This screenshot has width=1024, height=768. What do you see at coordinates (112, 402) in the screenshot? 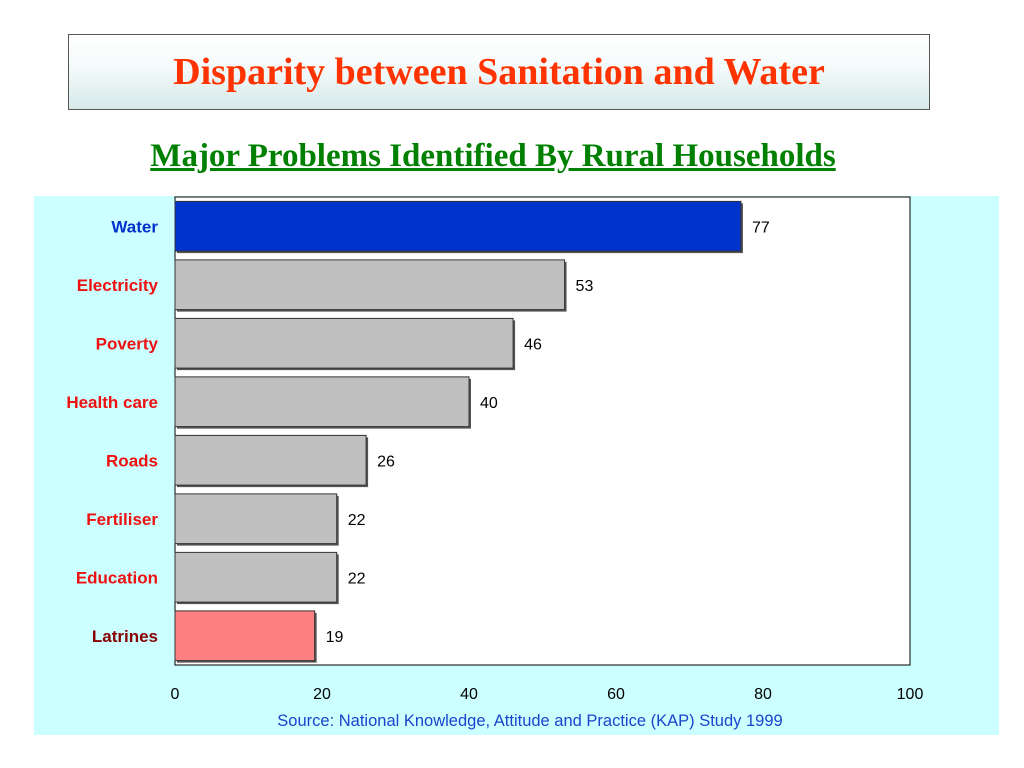
I see `category-label-health-care: Health care` at bounding box center [112, 402].